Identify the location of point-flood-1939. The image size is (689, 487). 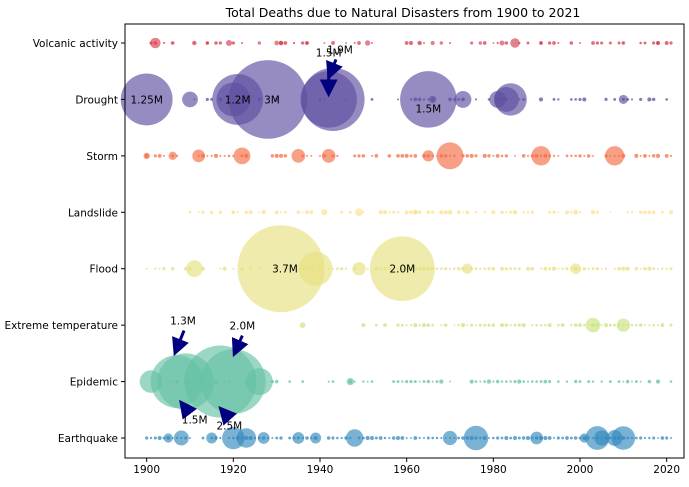
(315, 268).